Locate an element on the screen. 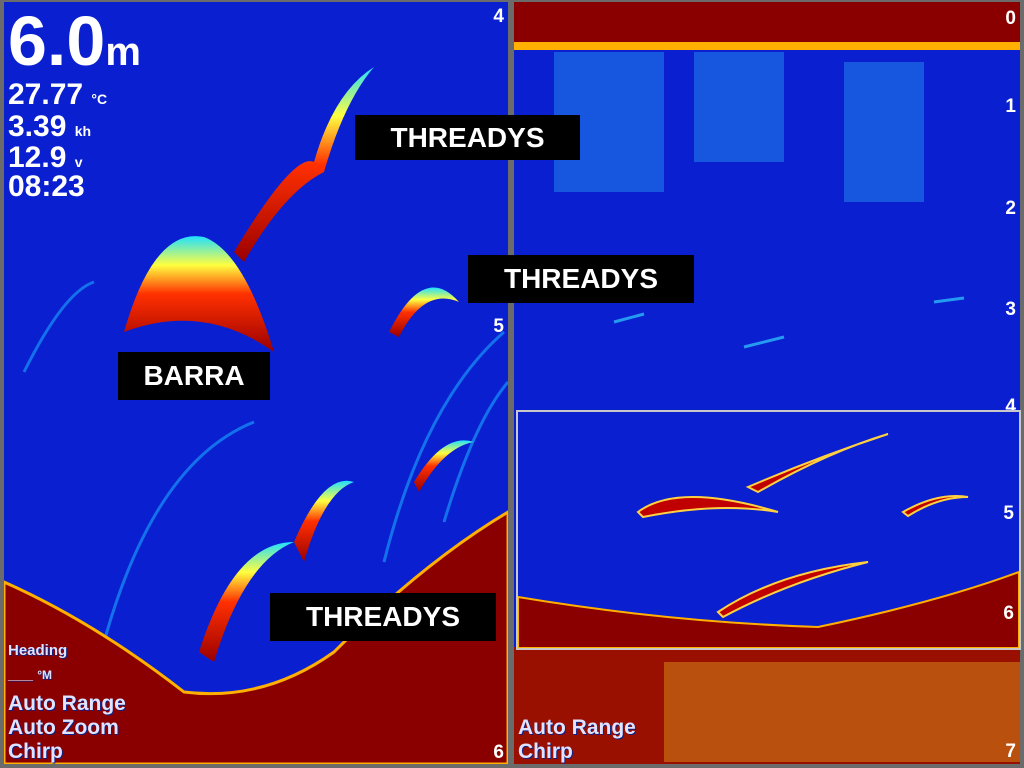 Image resolution: width=1024 pixels, height=768 pixels. status-auto-range-right: Auto Range is located at coordinates (577, 727).